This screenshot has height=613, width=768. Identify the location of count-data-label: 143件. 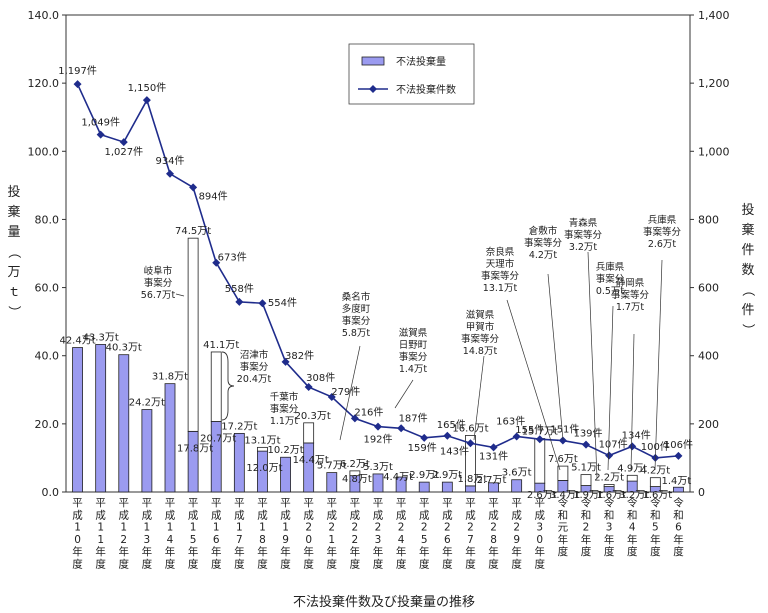
(454, 451).